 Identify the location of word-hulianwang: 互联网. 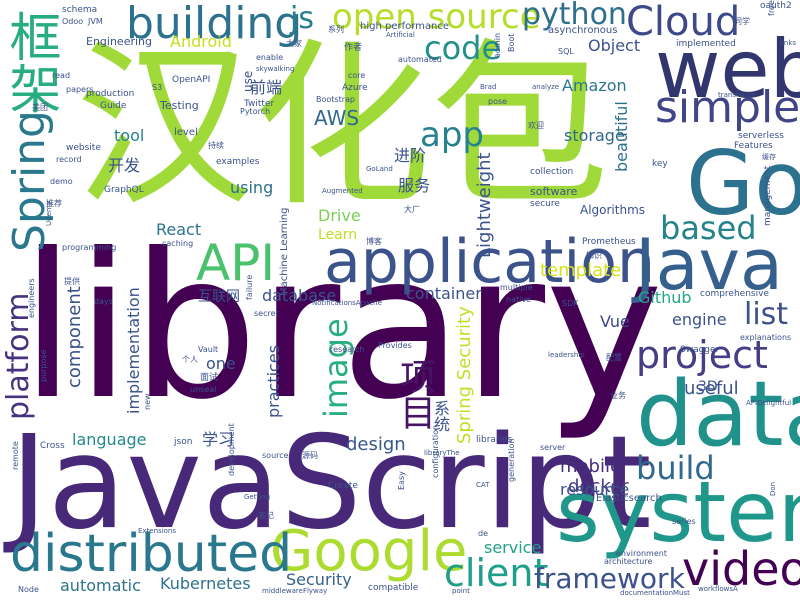
(219, 297).